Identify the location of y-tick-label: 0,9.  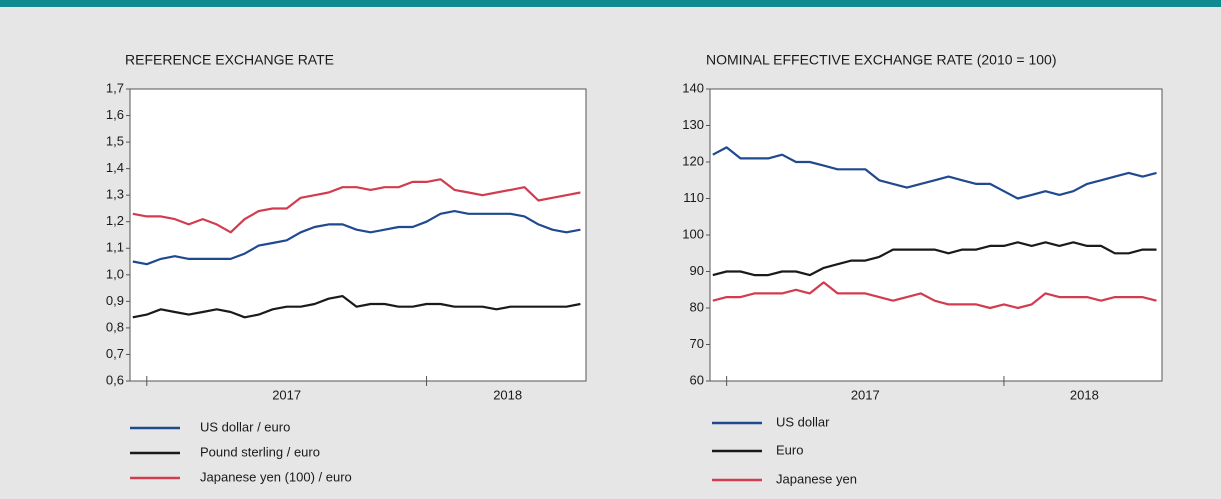
(115, 300).